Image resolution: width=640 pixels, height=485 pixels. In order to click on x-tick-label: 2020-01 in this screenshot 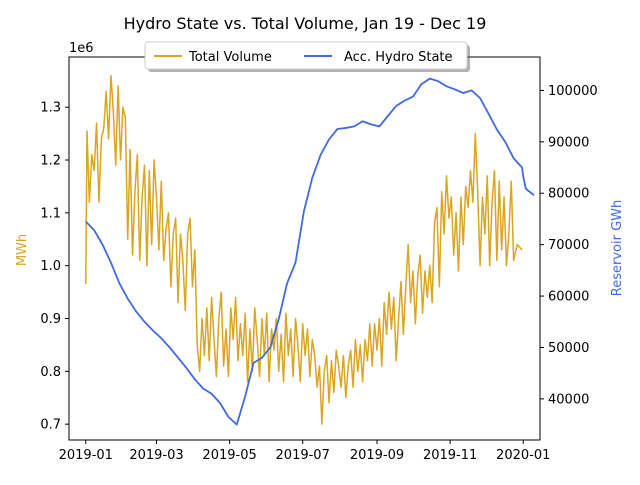, I will do `click(523, 455)`.